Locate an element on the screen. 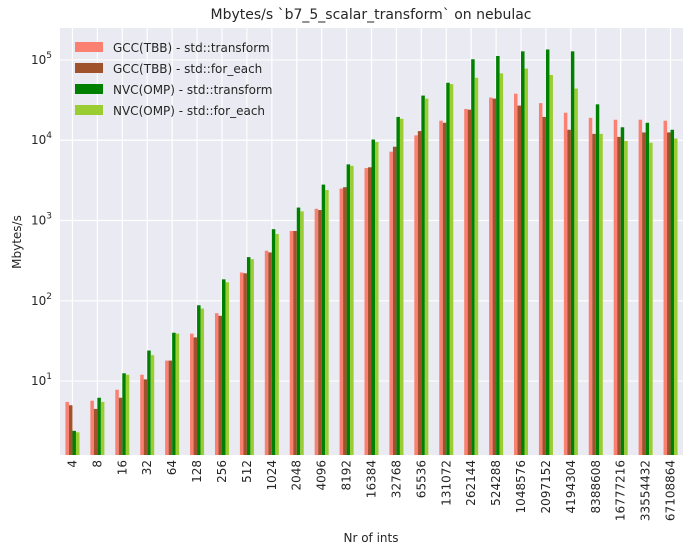 The image size is (691, 554). x-tick-label: 512 is located at coordinates (247, 471).